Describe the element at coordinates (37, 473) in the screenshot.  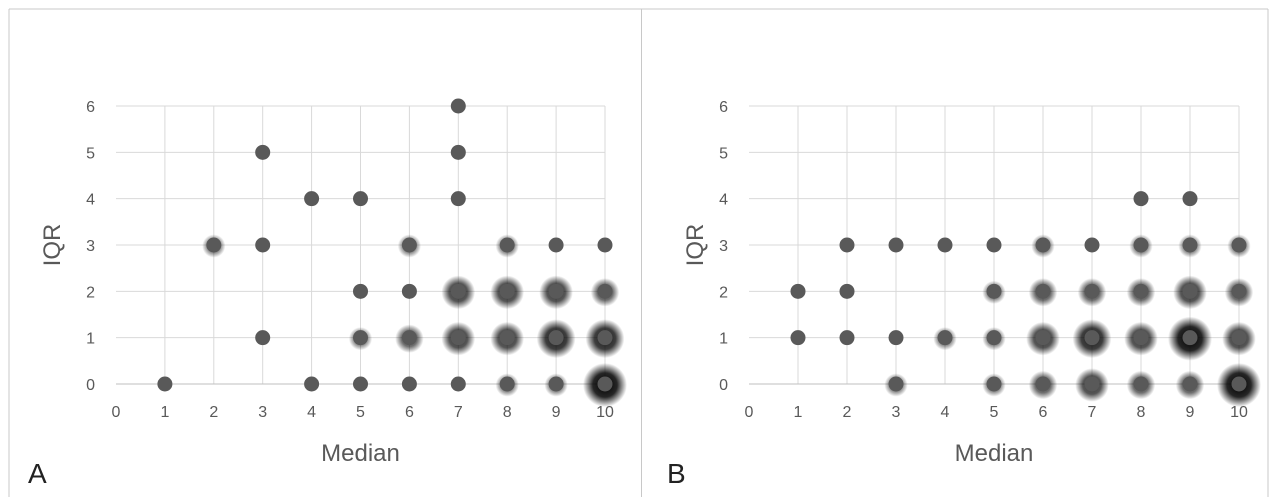
I see `panel-label: A` at that location.